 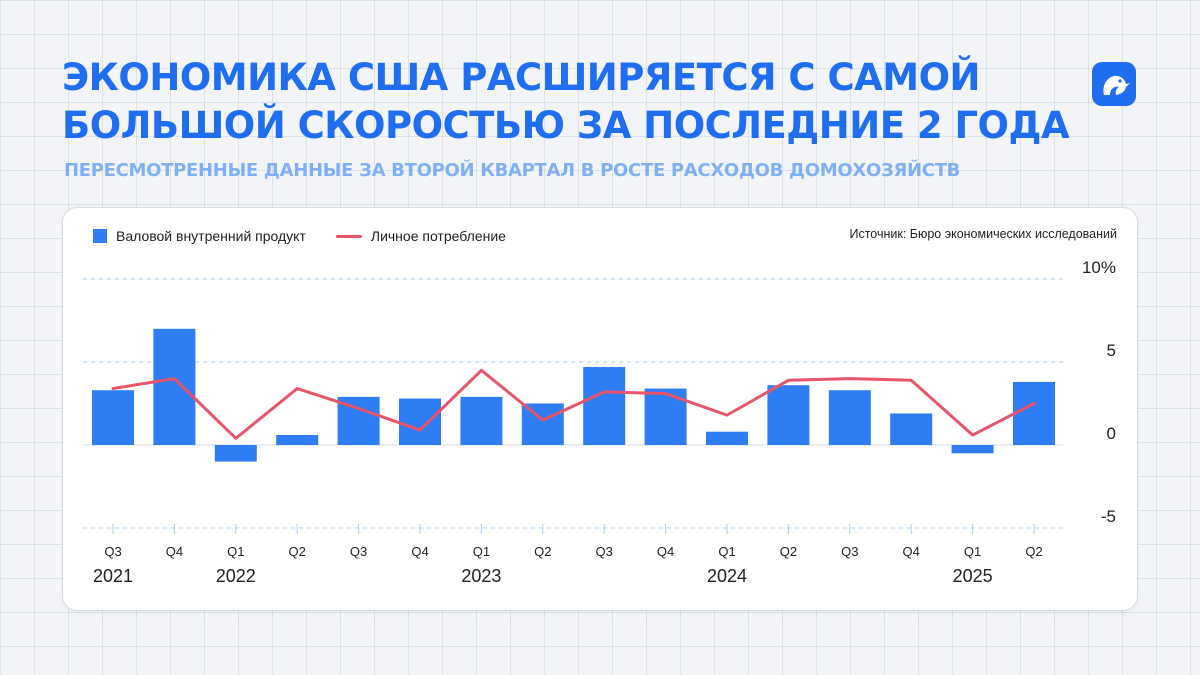 I want to click on y-tick-label: 10%, so click(x=1099, y=267).